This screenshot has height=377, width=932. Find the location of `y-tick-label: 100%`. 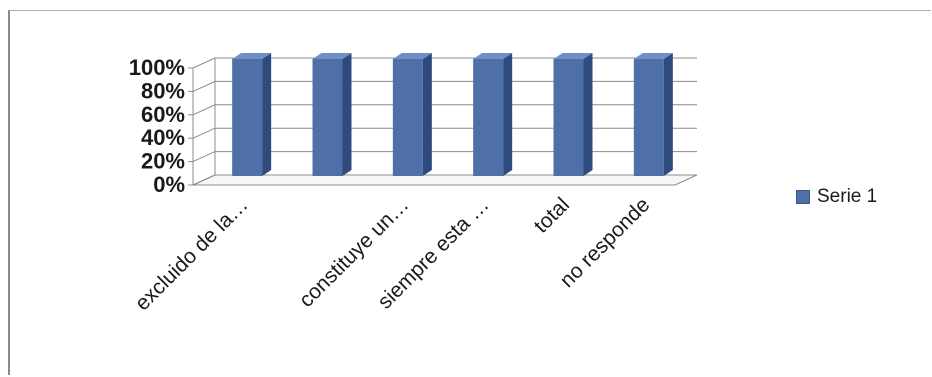

y-tick-label: 100% is located at coordinates (157, 67).